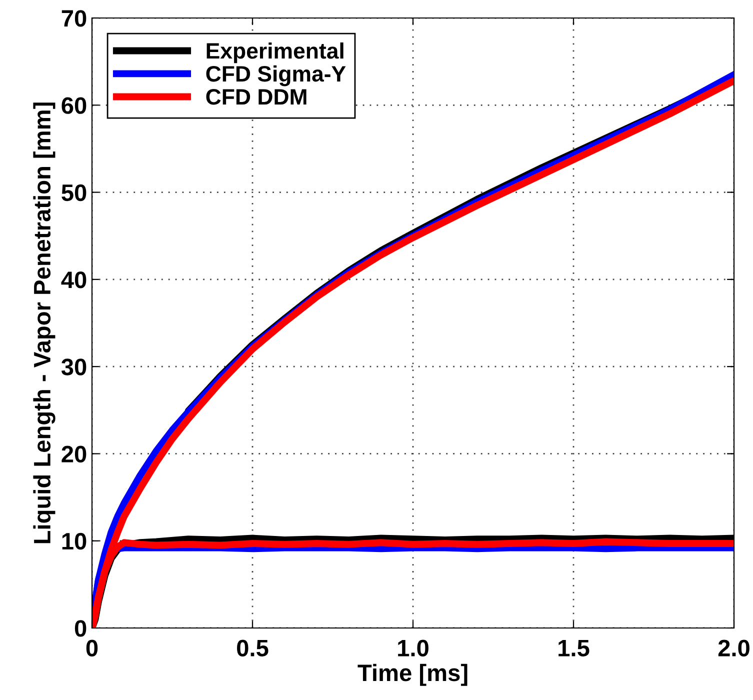  I want to click on y-tick-label: 0, so click(80, 628).